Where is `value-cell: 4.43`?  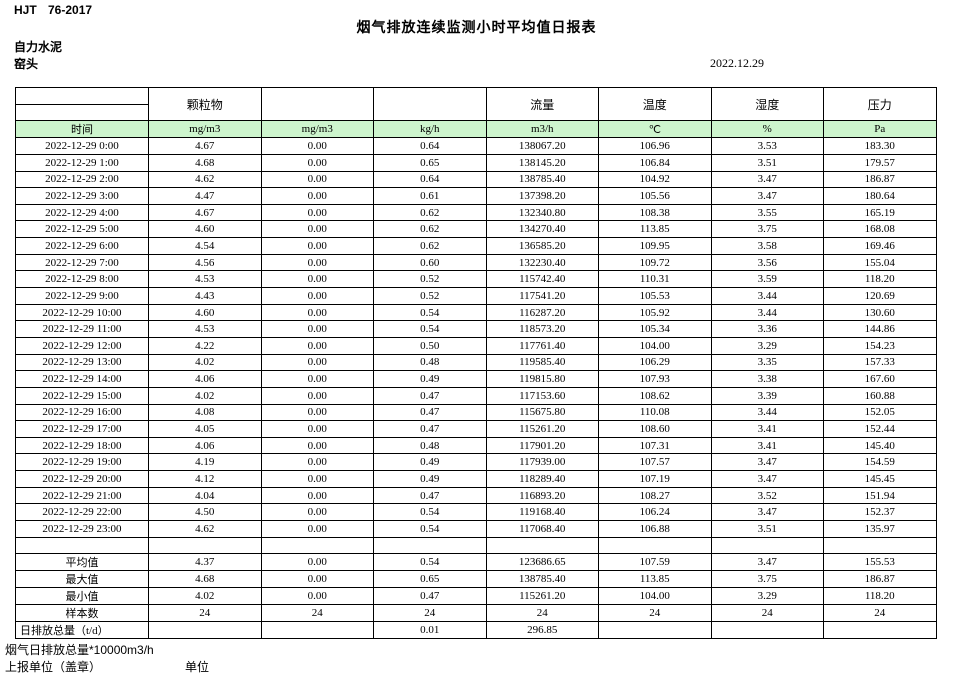
value-cell: 4.43 is located at coordinates (205, 296).